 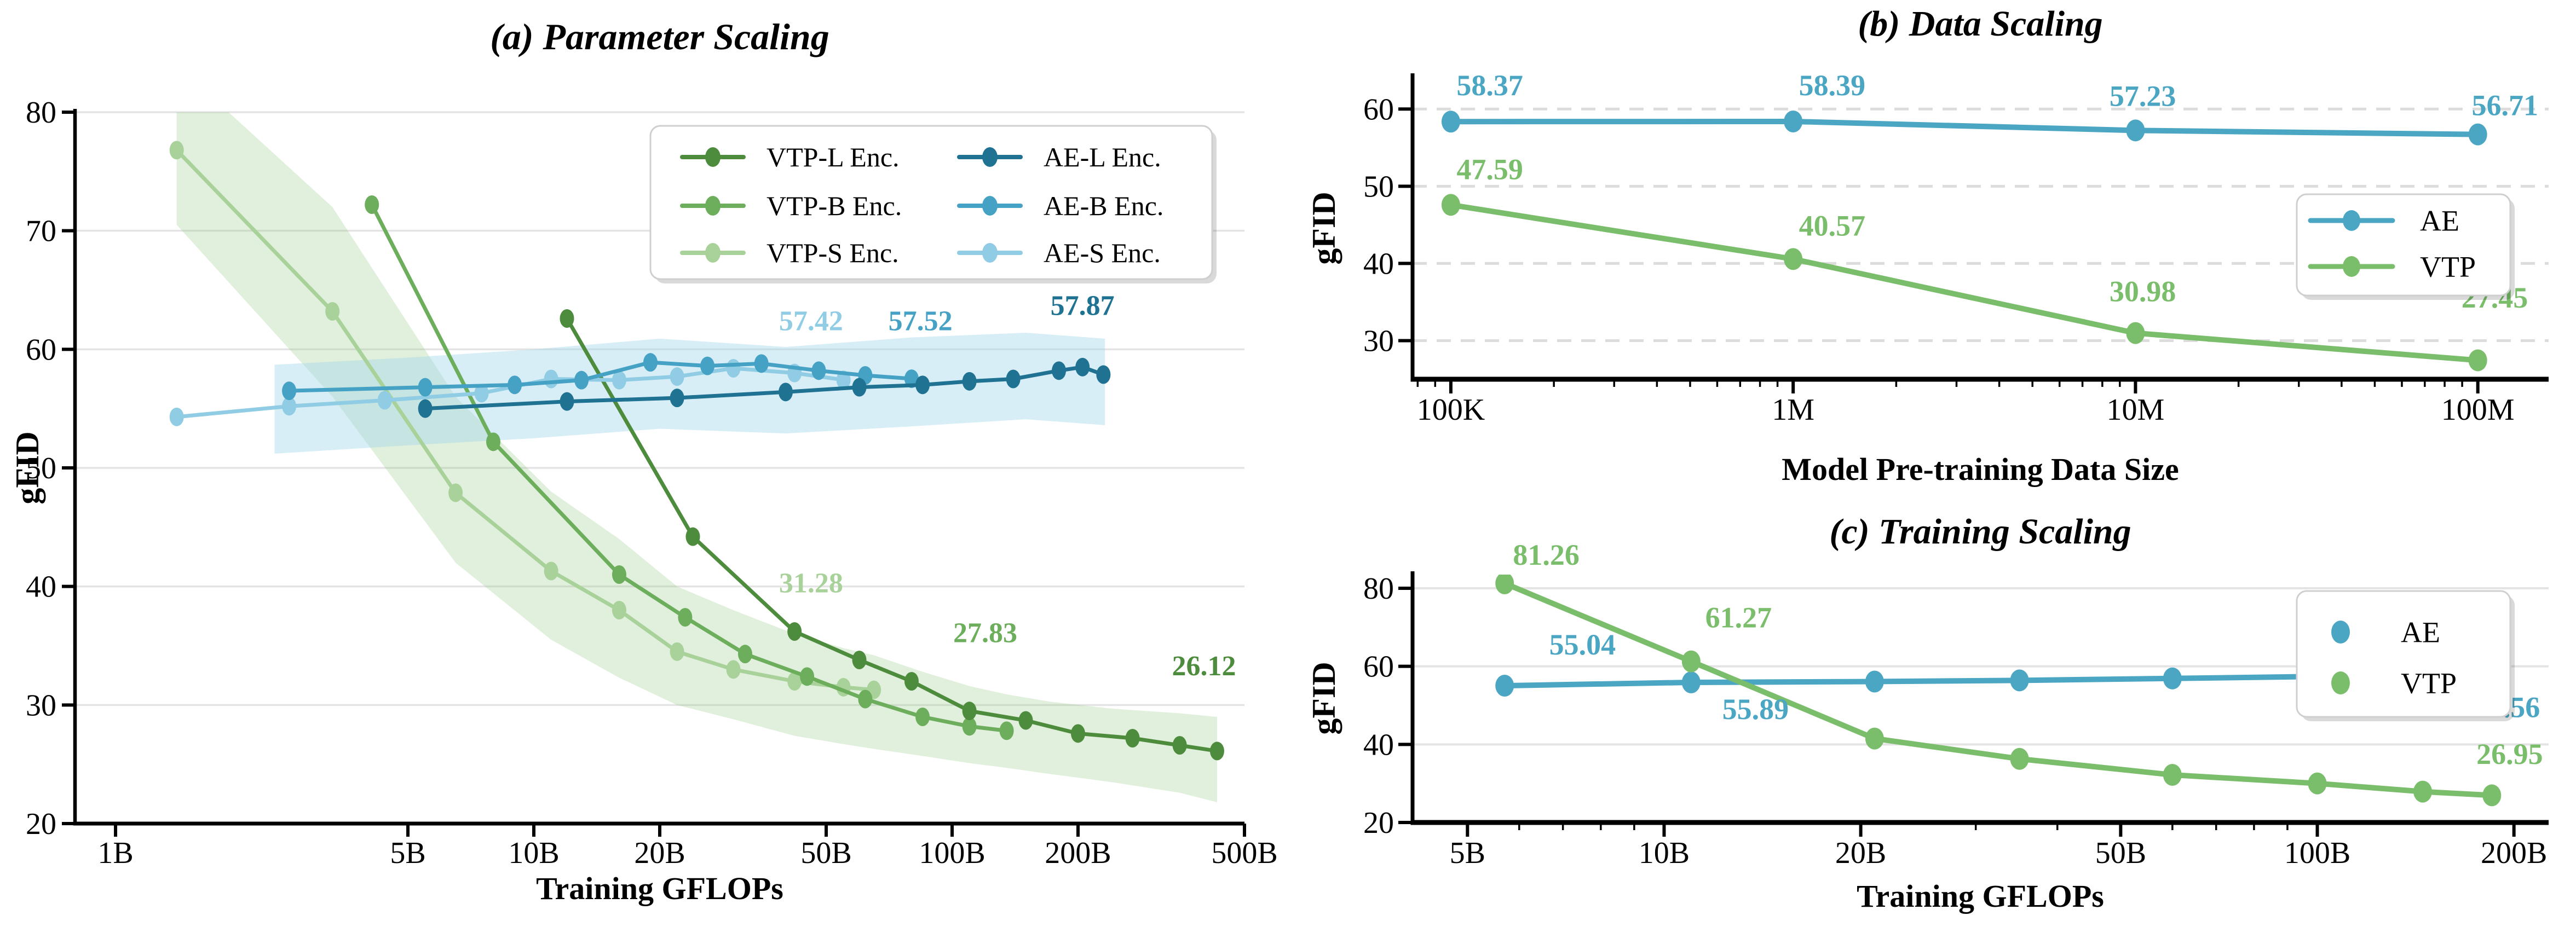 I want to click on legend-label: AE-B Enc., so click(x=1103, y=205).